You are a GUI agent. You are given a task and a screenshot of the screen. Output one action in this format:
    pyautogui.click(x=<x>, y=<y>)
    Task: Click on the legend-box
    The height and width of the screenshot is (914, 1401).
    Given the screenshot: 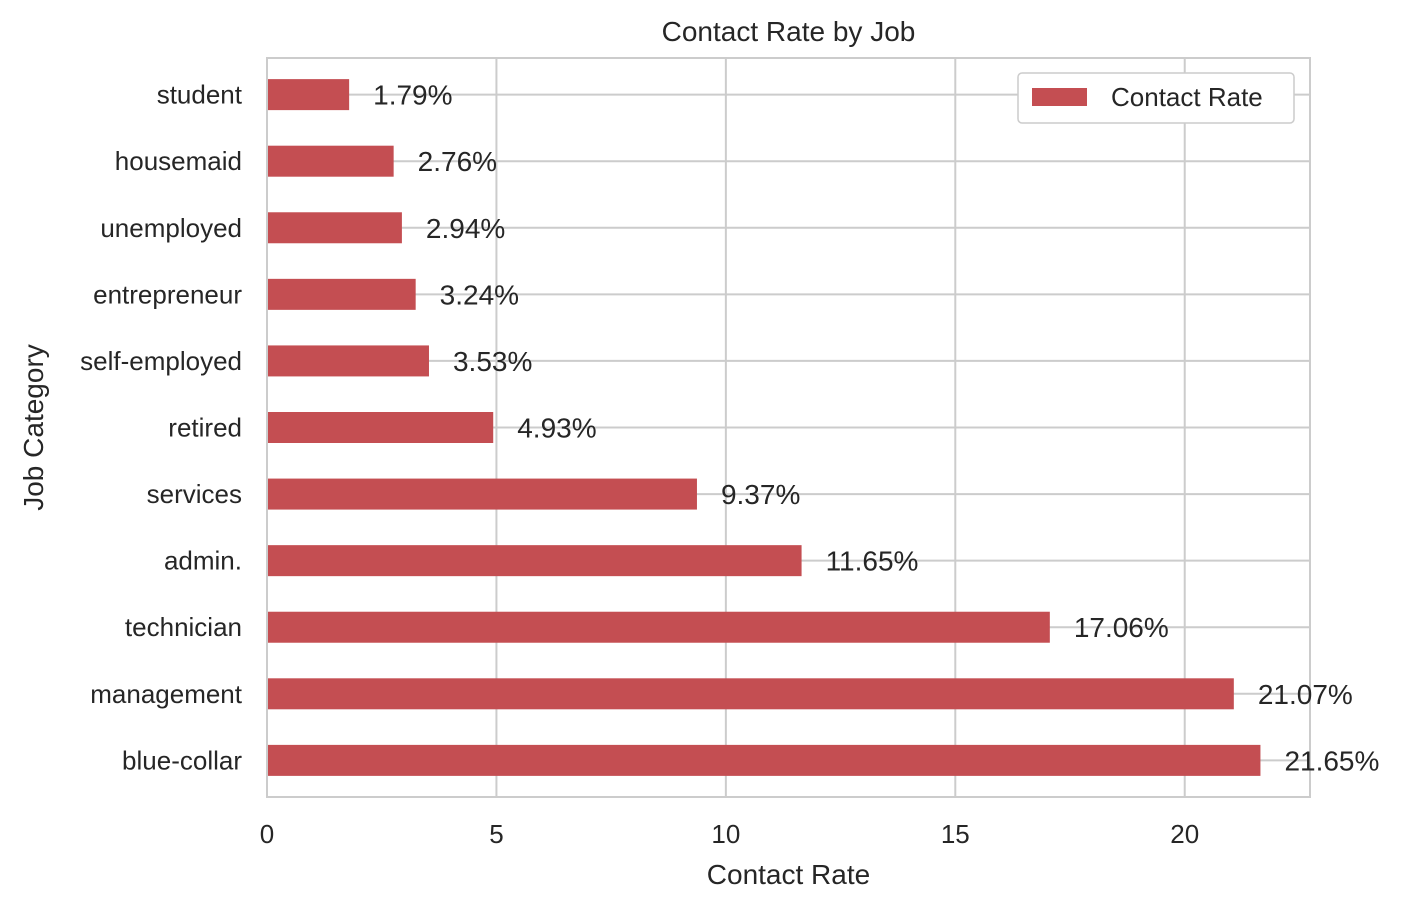 What is the action you would take?
    pyautogui.click(x=1156, y=98)
    